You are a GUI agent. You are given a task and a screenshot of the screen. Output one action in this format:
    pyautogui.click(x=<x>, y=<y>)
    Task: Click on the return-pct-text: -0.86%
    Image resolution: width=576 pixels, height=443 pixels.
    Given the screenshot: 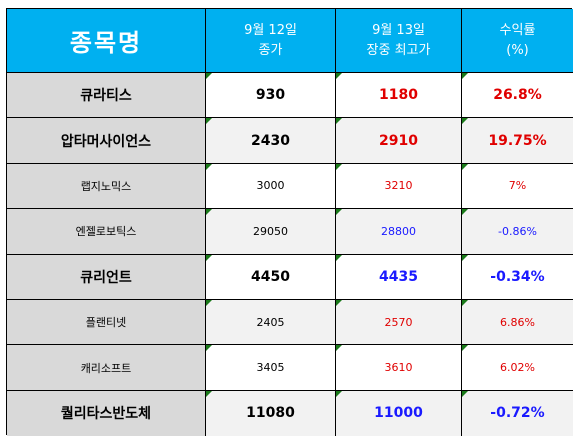 What is the action you would take?
    pyautogui.click(x=517, y=231)
    